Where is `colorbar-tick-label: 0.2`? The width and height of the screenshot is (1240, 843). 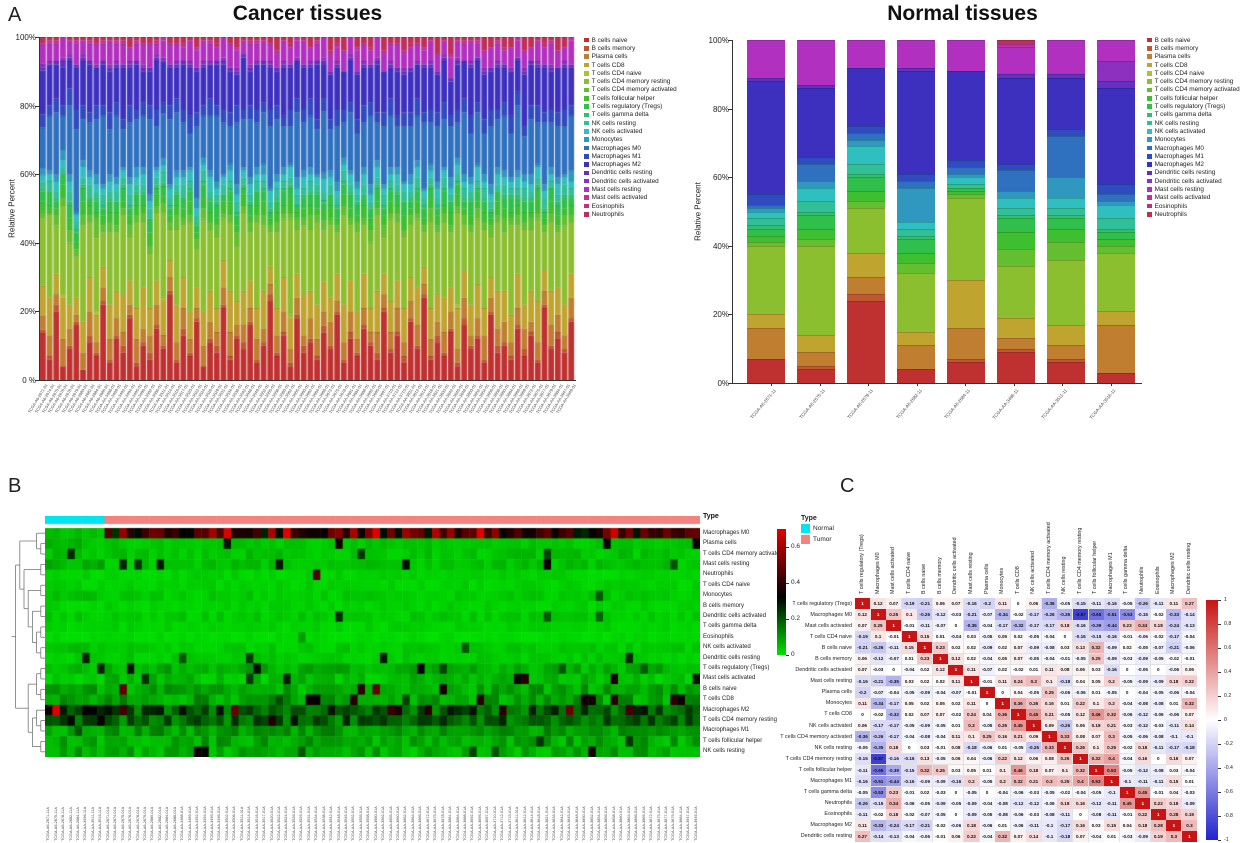 colorbar-tick-label: 0.2 is located at coordinates (1228, 696).